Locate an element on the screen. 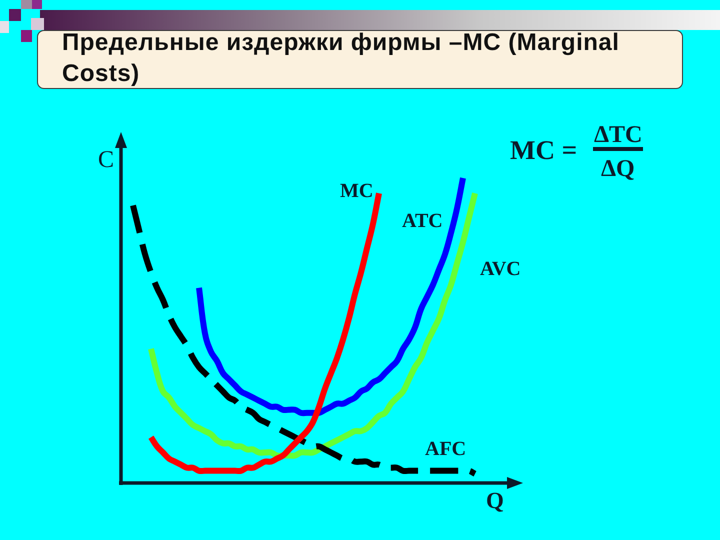 The image size is (720, 540). chart-title: Предельные издержки фирмы –MC (Marginal Costs) is located at coordinates (341, 58).